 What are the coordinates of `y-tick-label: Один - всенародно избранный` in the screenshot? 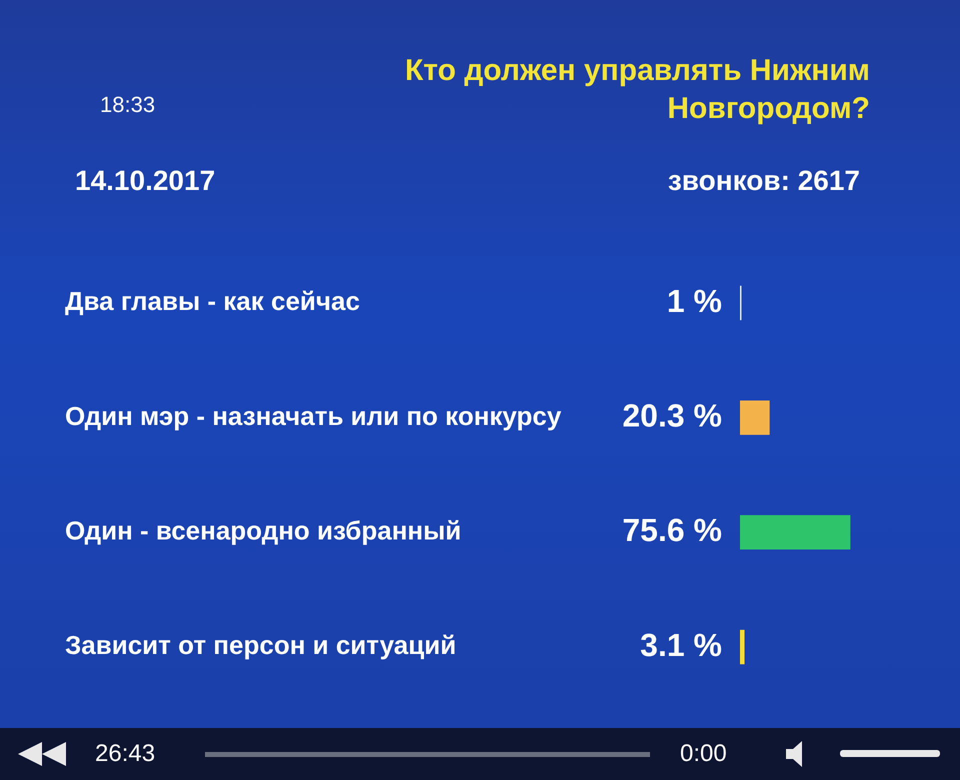 It's located at (263, 531).